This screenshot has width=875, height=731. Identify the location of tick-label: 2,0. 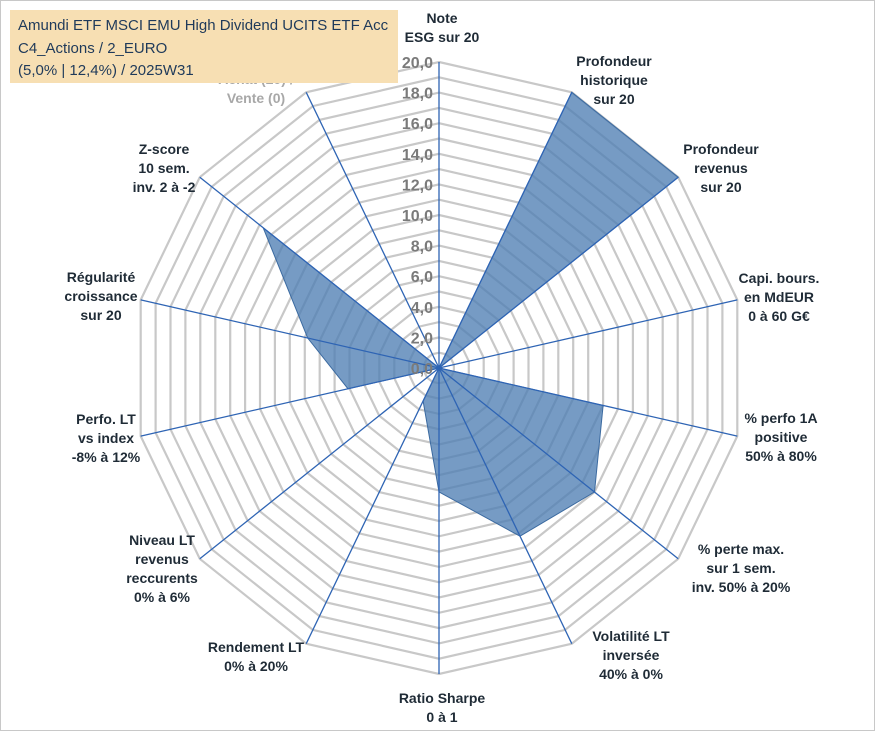
(422, 338).